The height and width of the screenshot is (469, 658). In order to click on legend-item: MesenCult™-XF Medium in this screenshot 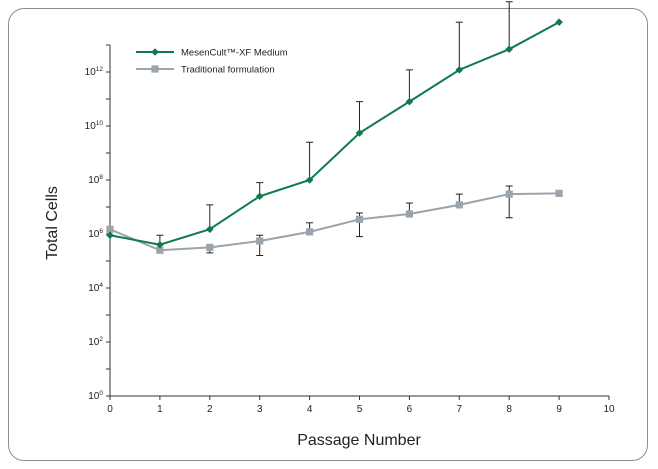, I will do `click(212, 53)`.